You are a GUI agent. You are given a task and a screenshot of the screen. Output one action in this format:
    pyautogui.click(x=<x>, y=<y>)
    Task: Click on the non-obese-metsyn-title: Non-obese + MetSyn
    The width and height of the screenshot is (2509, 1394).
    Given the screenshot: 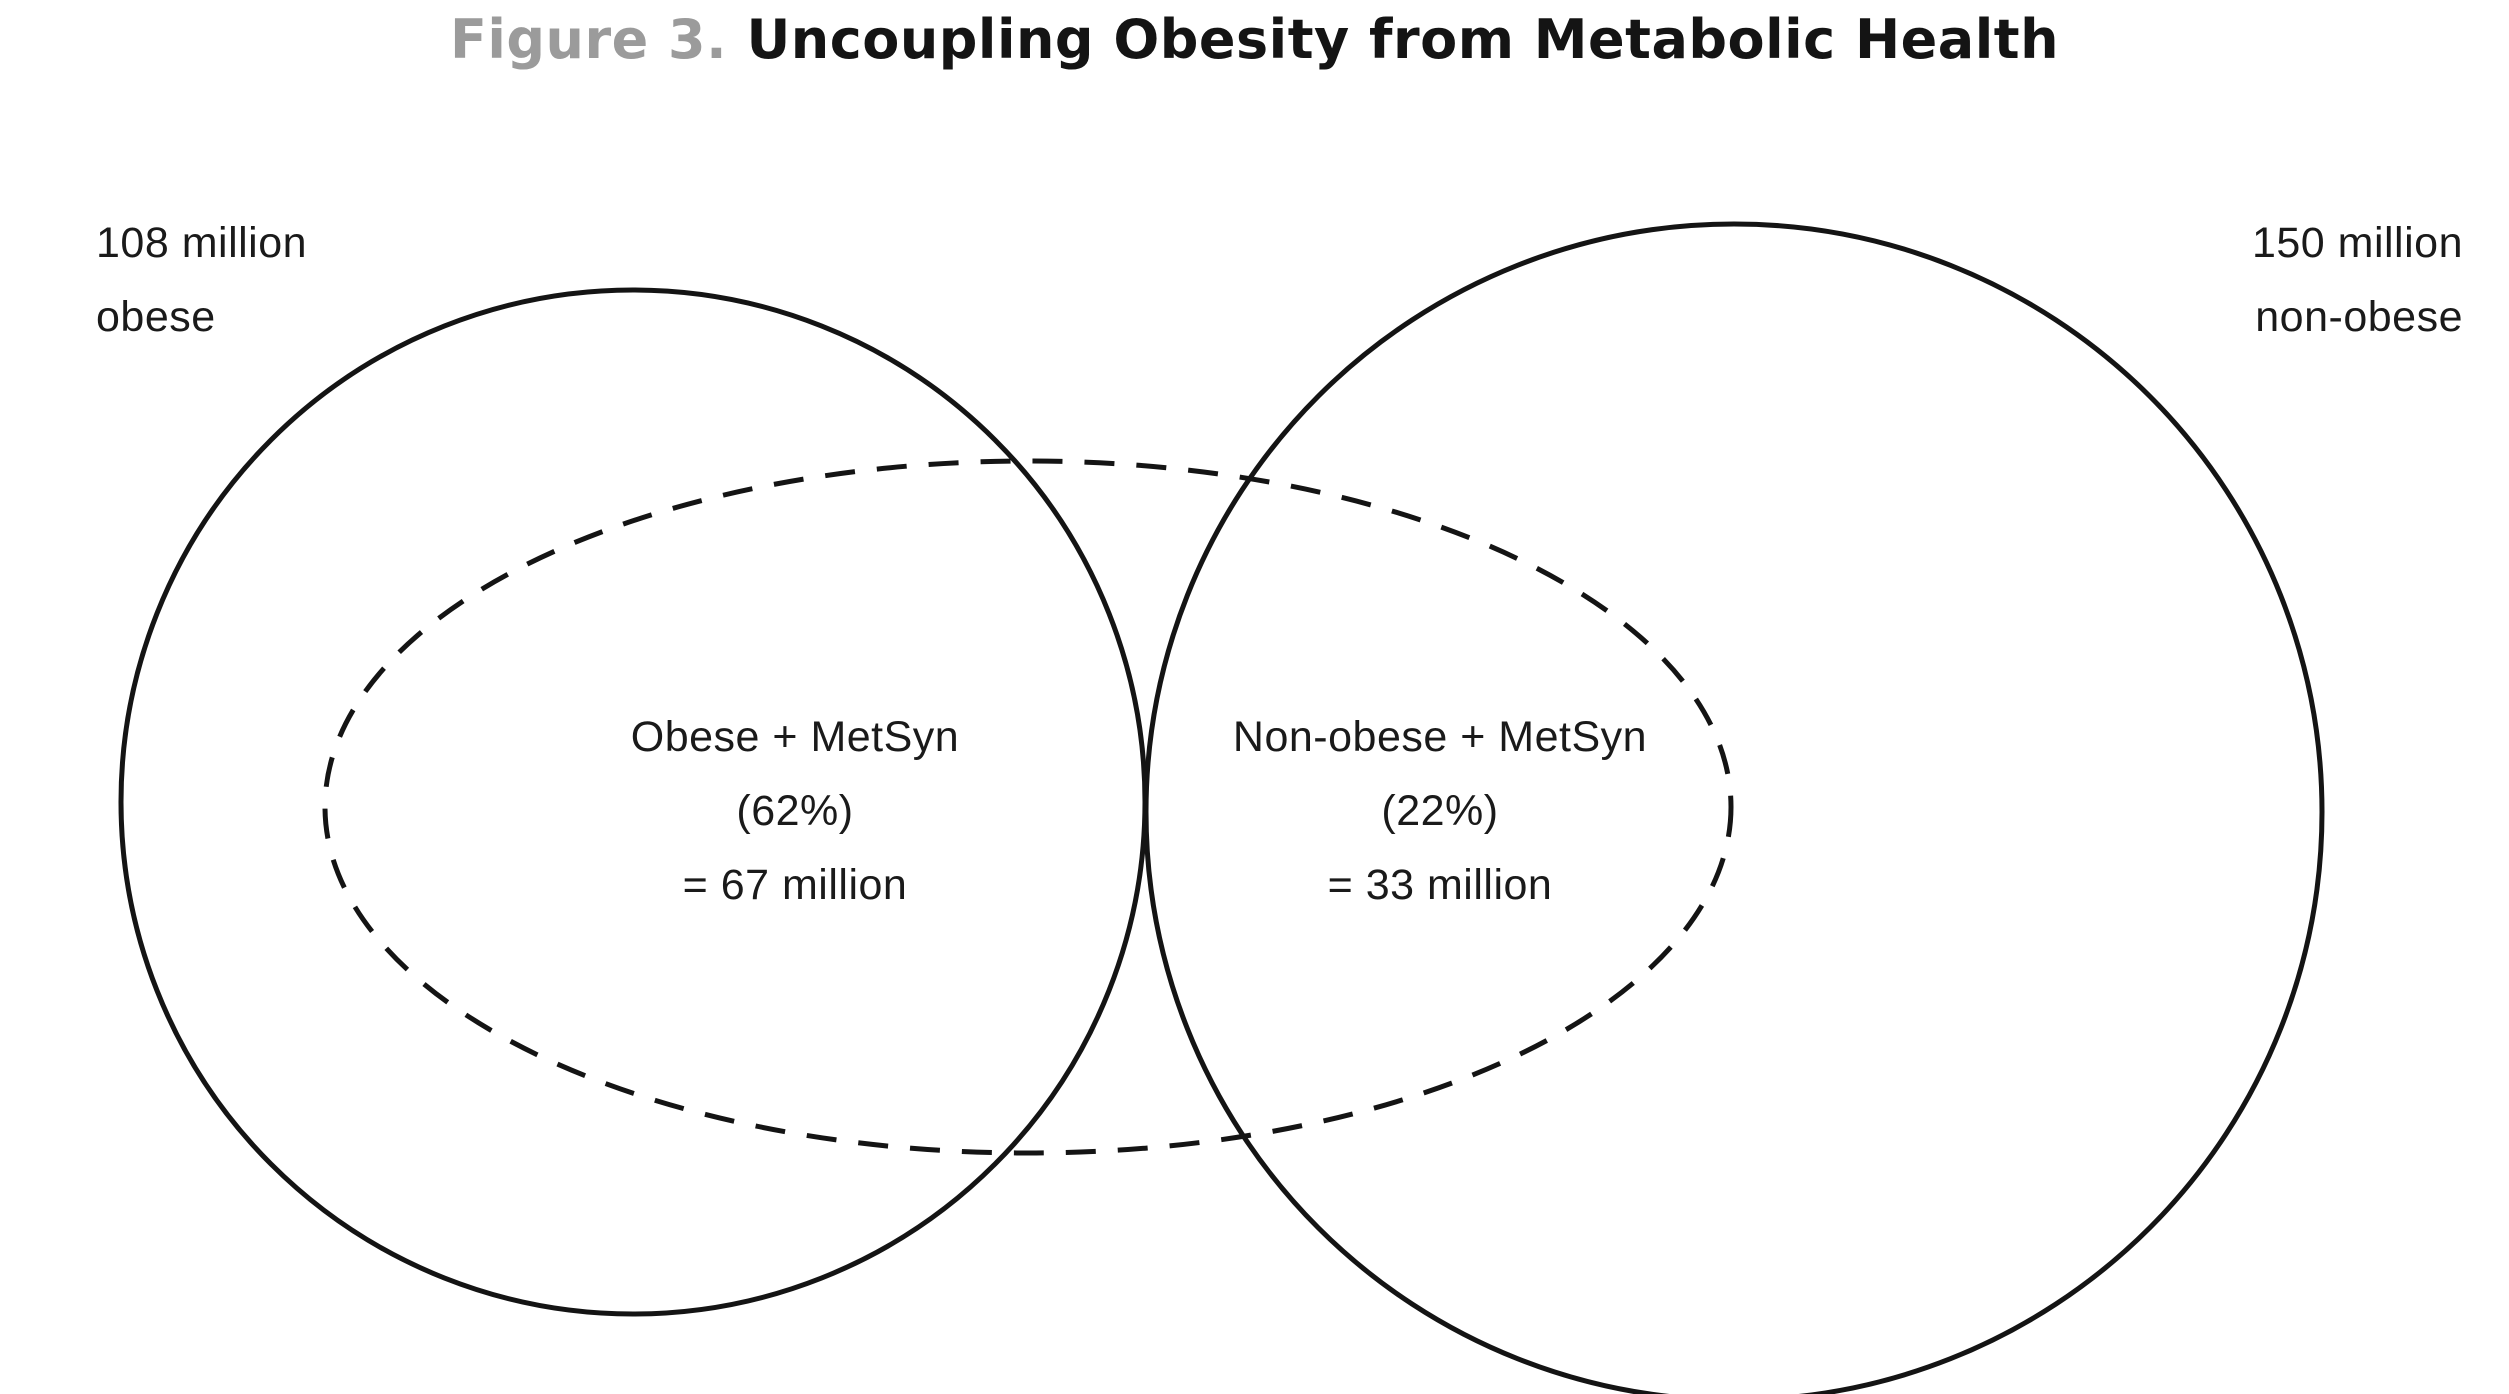 What is the action you would take?
    pyautogui.click(x=1440, y=737)
    